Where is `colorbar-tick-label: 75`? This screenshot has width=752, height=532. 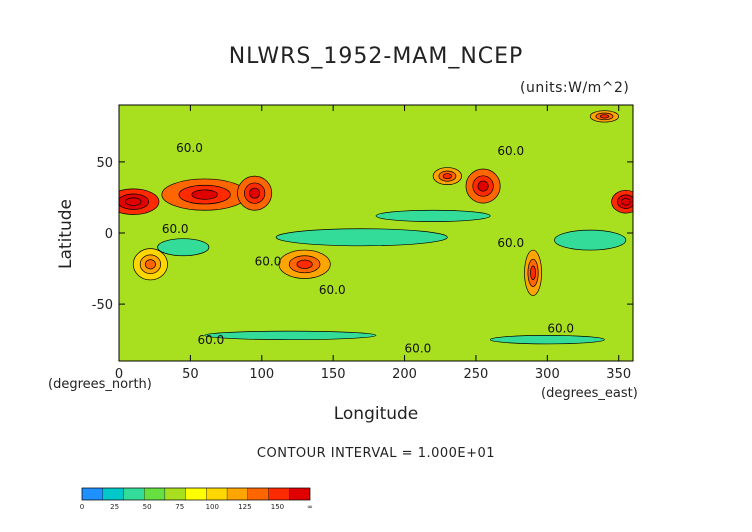 colorbar-tick-label: 75 is located at coordinates (179, 507).